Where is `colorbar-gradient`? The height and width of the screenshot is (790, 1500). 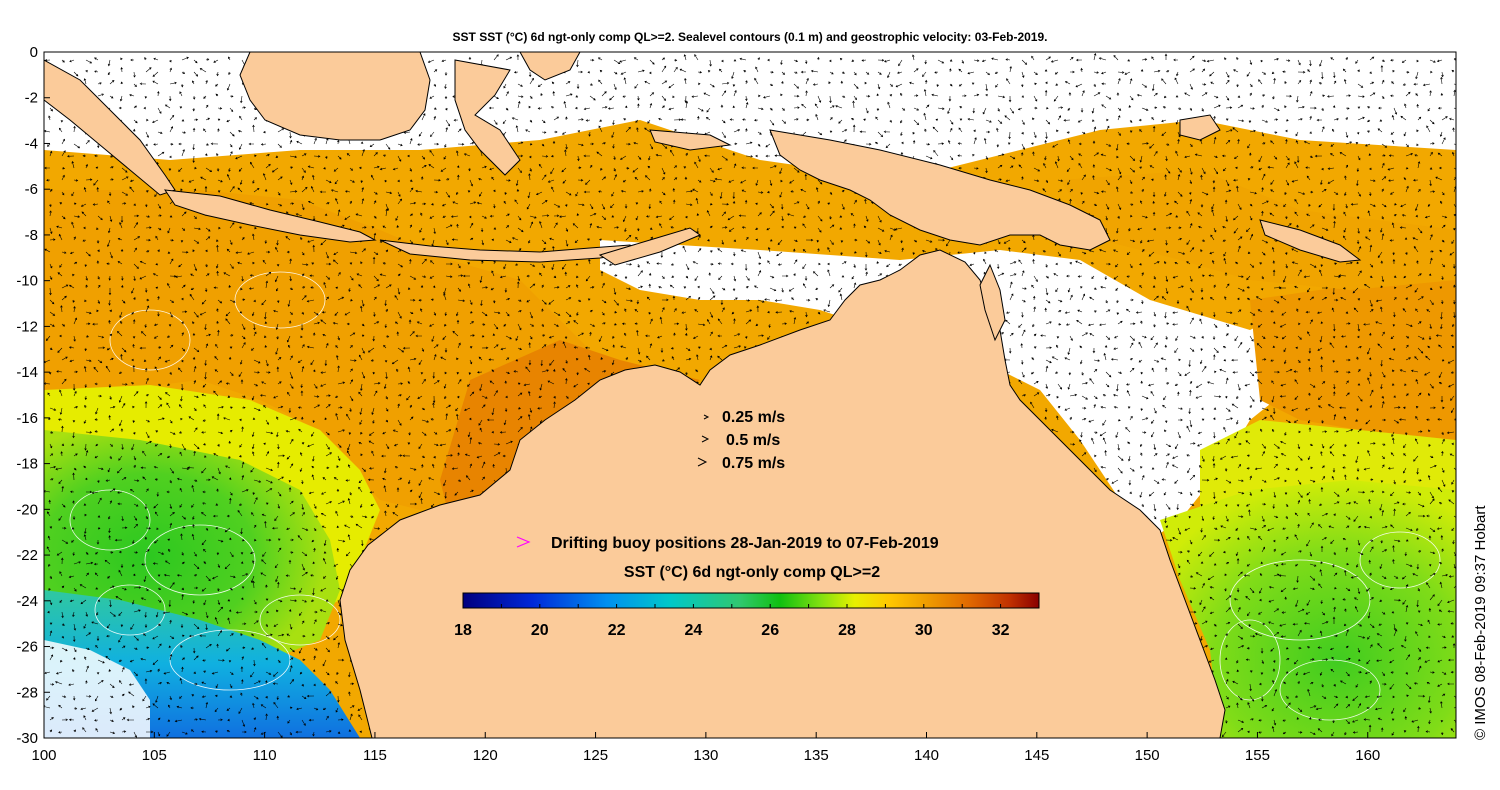 colorbar-gradient is located at coordinates (751, 600).